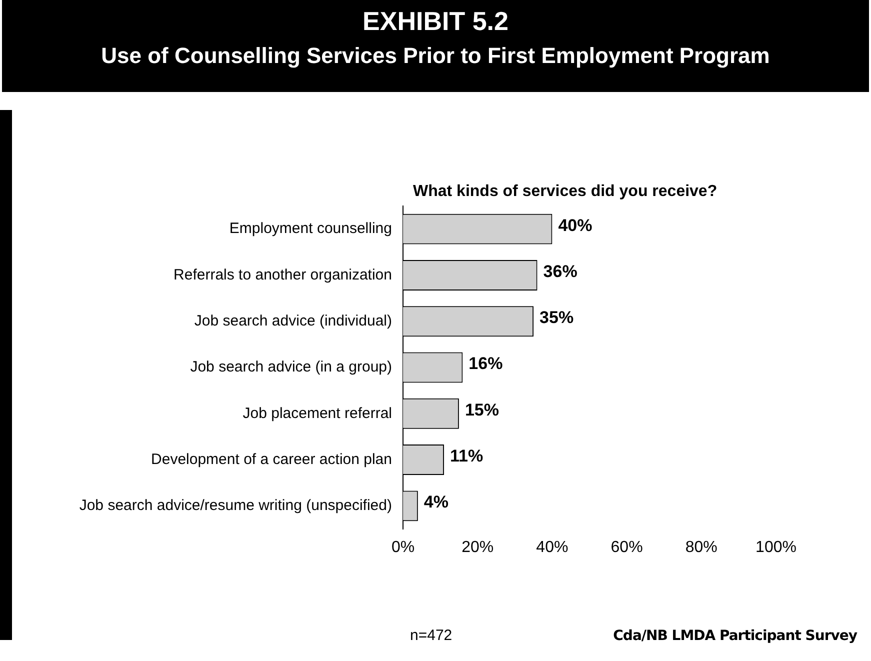 The height and width of the screenshot is (661, 871). Describe the element at coordinates (478, 547) in the screenshot. I see `x-tick-label: 20%` at that location.